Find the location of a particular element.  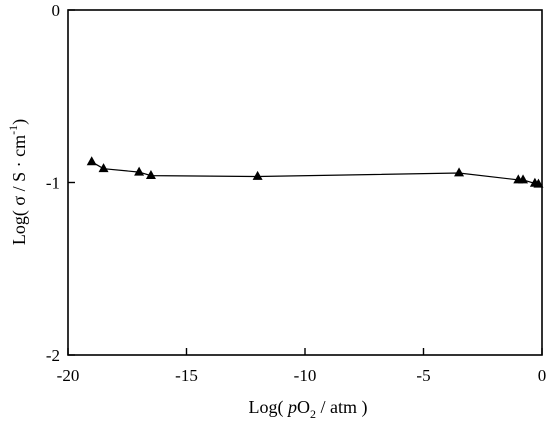

series-layer is located at coordinates (315, 172).